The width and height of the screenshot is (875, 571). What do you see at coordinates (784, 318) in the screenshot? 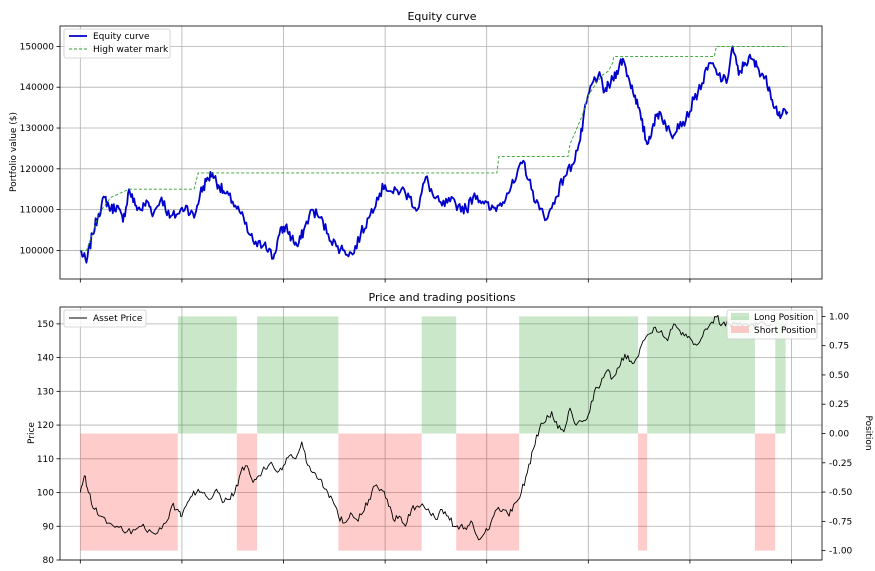
I see `legend-label-long-position: Long Position` at bounding box center [784, 318].